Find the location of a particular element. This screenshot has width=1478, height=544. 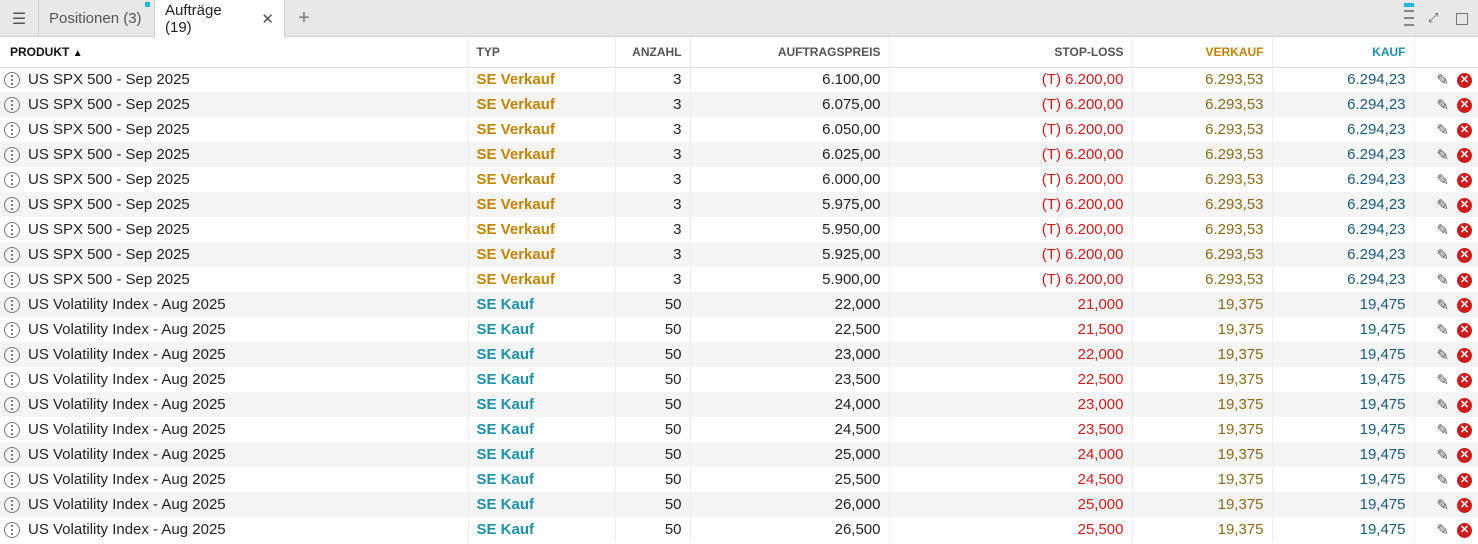

stop-loss: 24,500 is located at coordinates (1011, 479).